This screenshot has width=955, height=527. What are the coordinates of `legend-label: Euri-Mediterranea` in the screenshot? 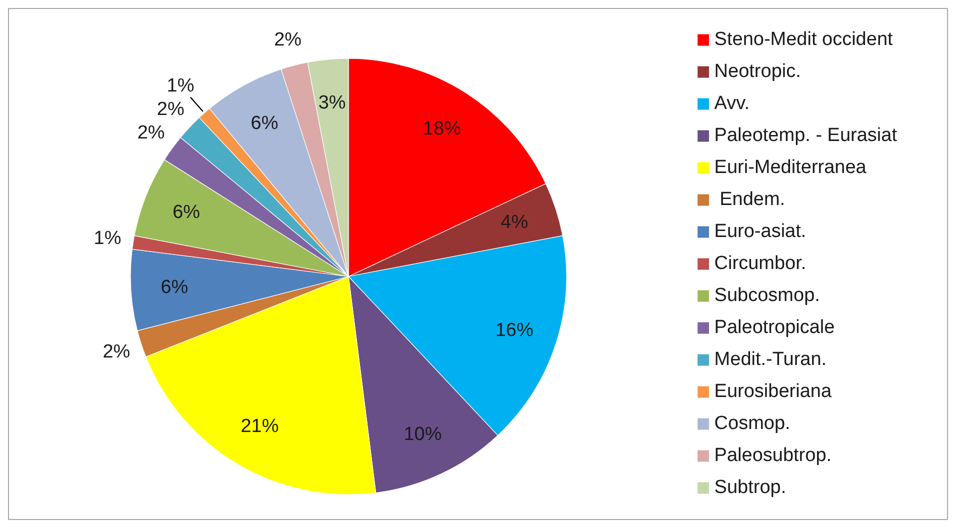 It's located at (790, 167).